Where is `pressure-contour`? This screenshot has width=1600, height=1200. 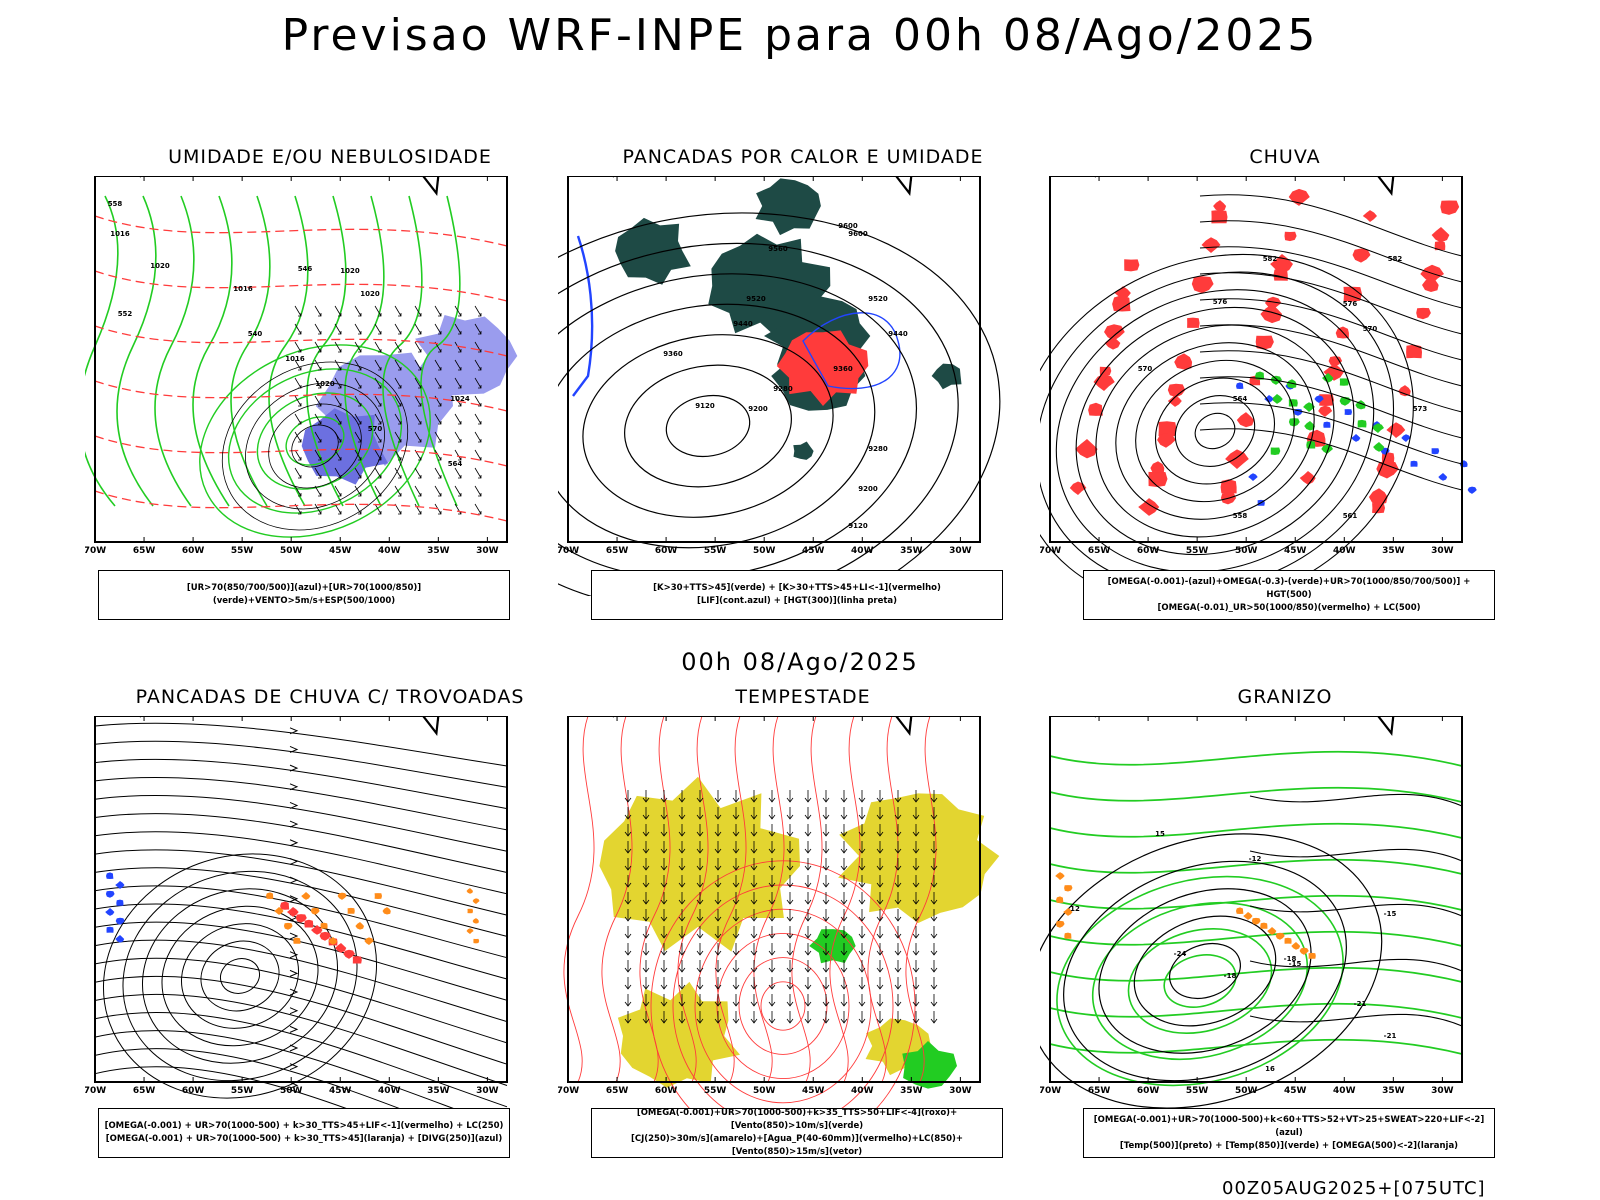
pressure-contour is located at coordinates (315, 446).